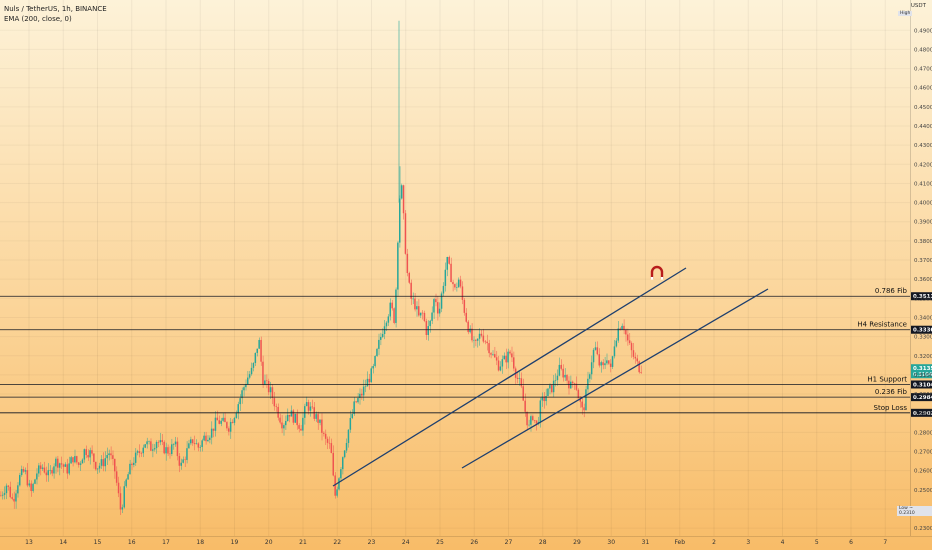 The height and width of the screenshot is (550, 932). I want to click on price-tick-label: 0.3200, so click(923, 357).